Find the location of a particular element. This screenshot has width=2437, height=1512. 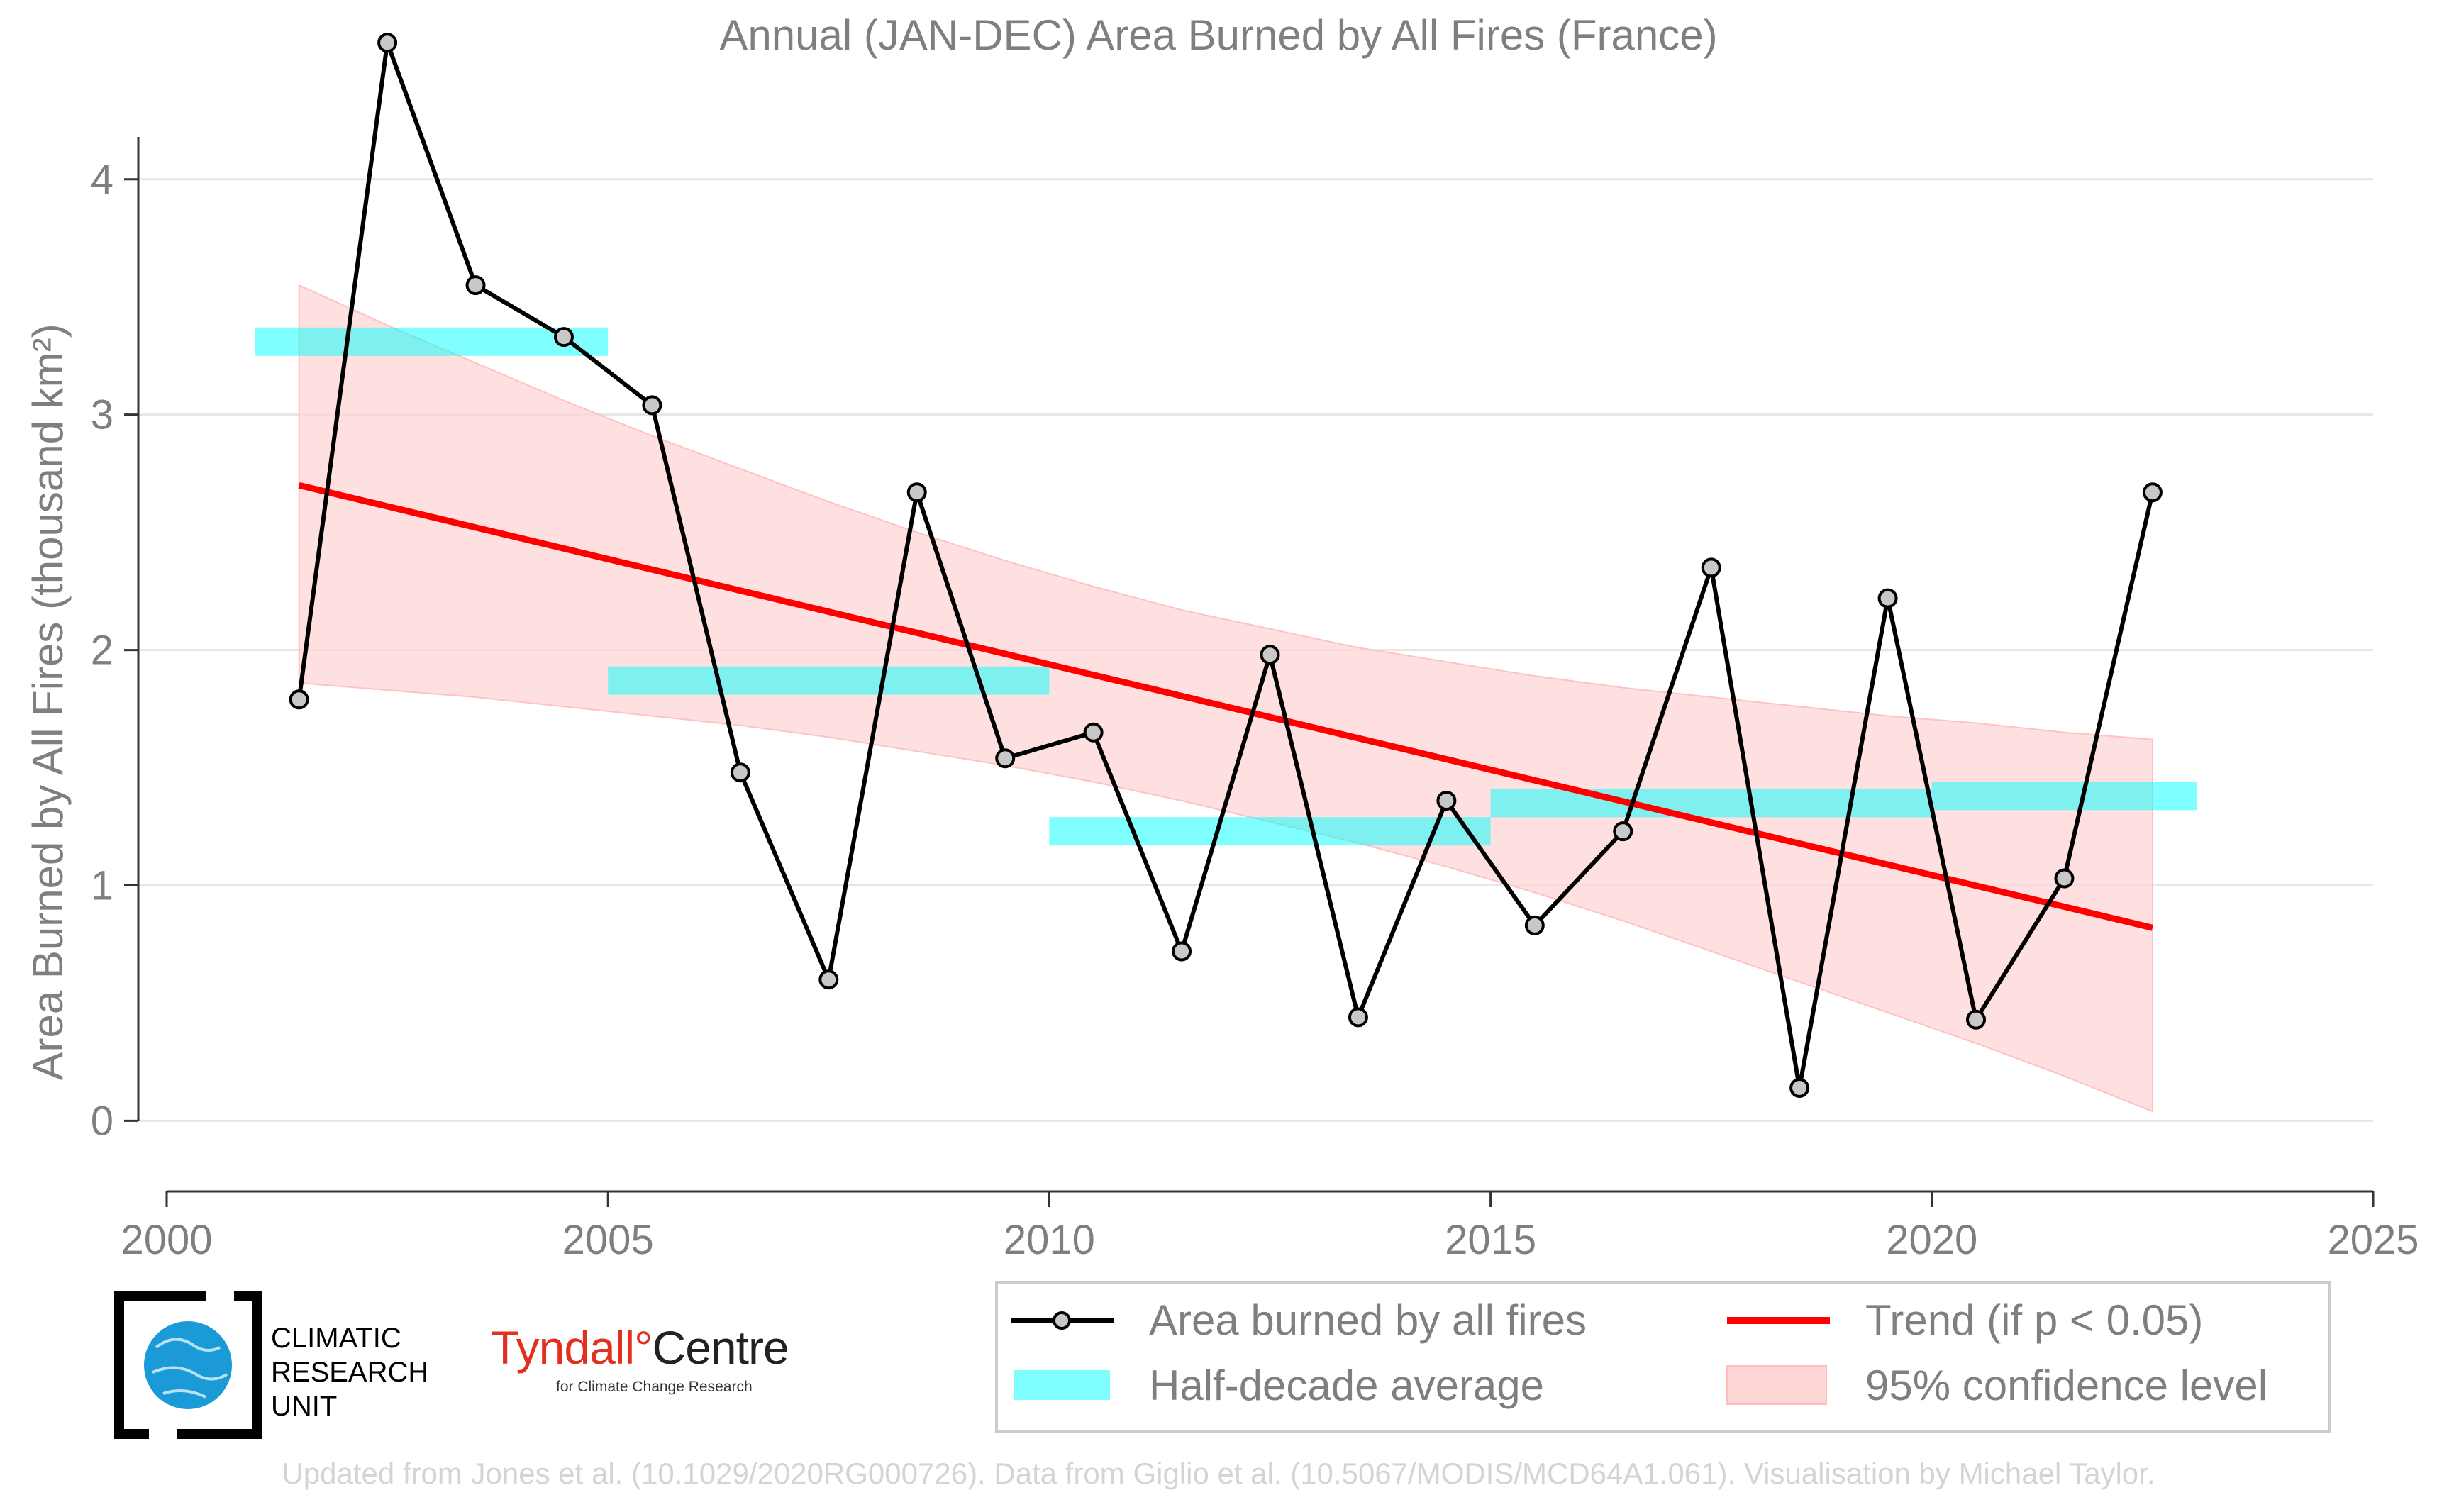

data-point-2015 is located at coordinates (1534, 925).